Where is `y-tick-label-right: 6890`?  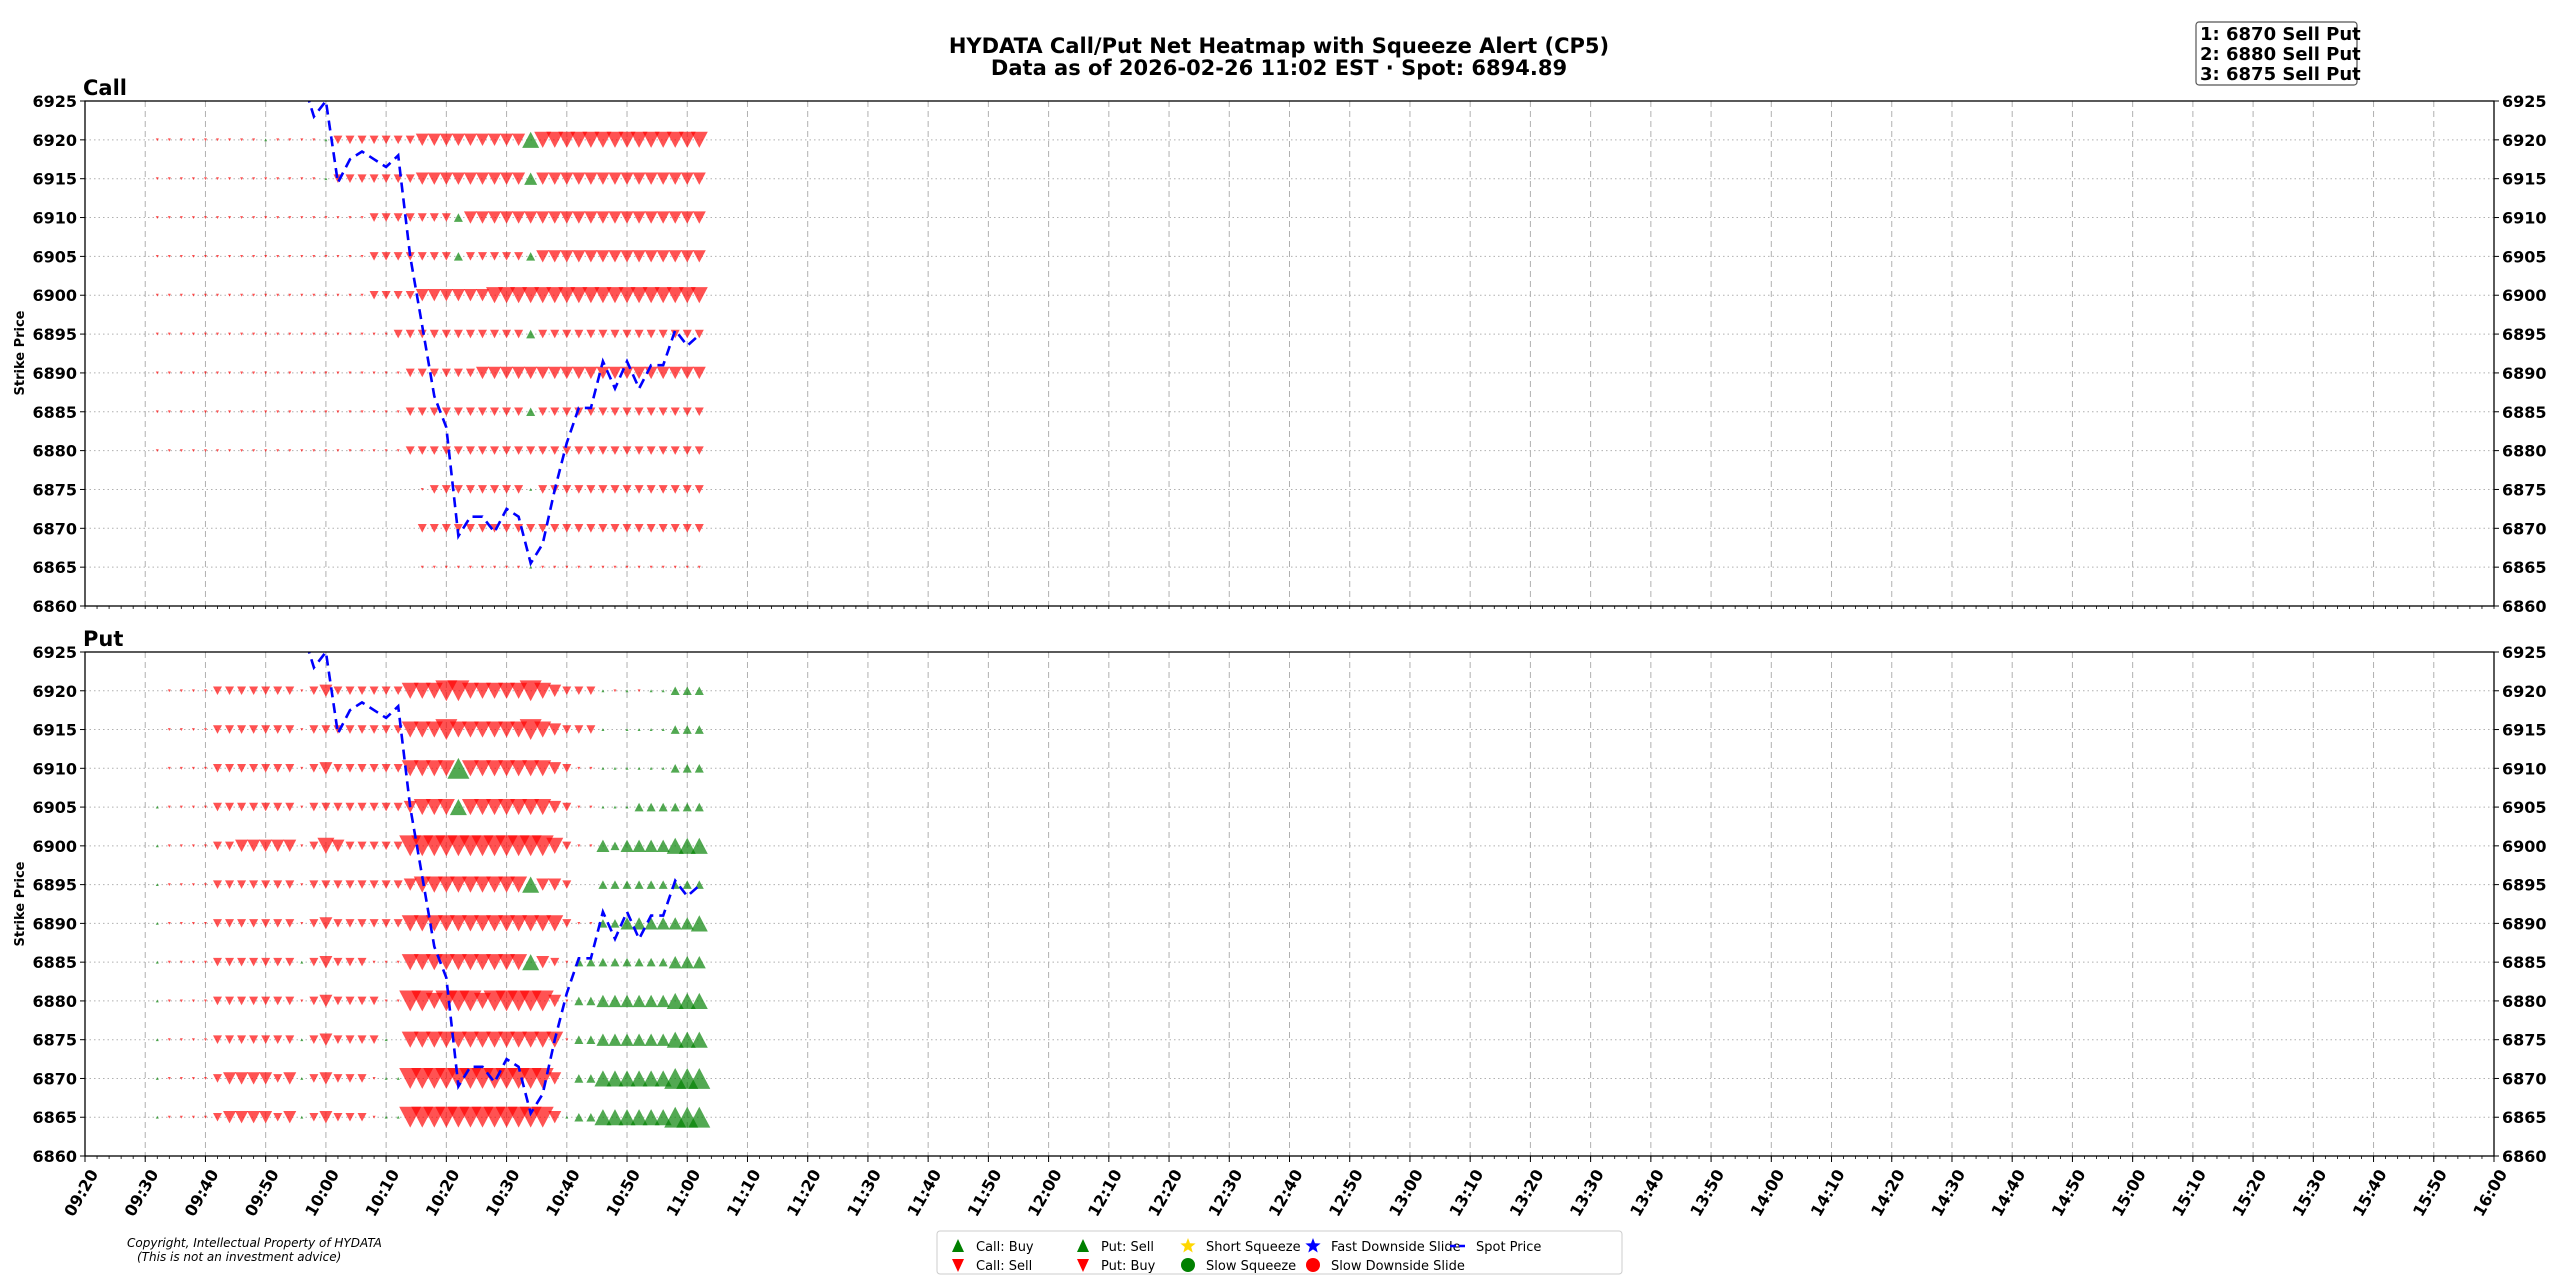
y-tick-label-right: 6890 is located at coordinates (2524, 923).